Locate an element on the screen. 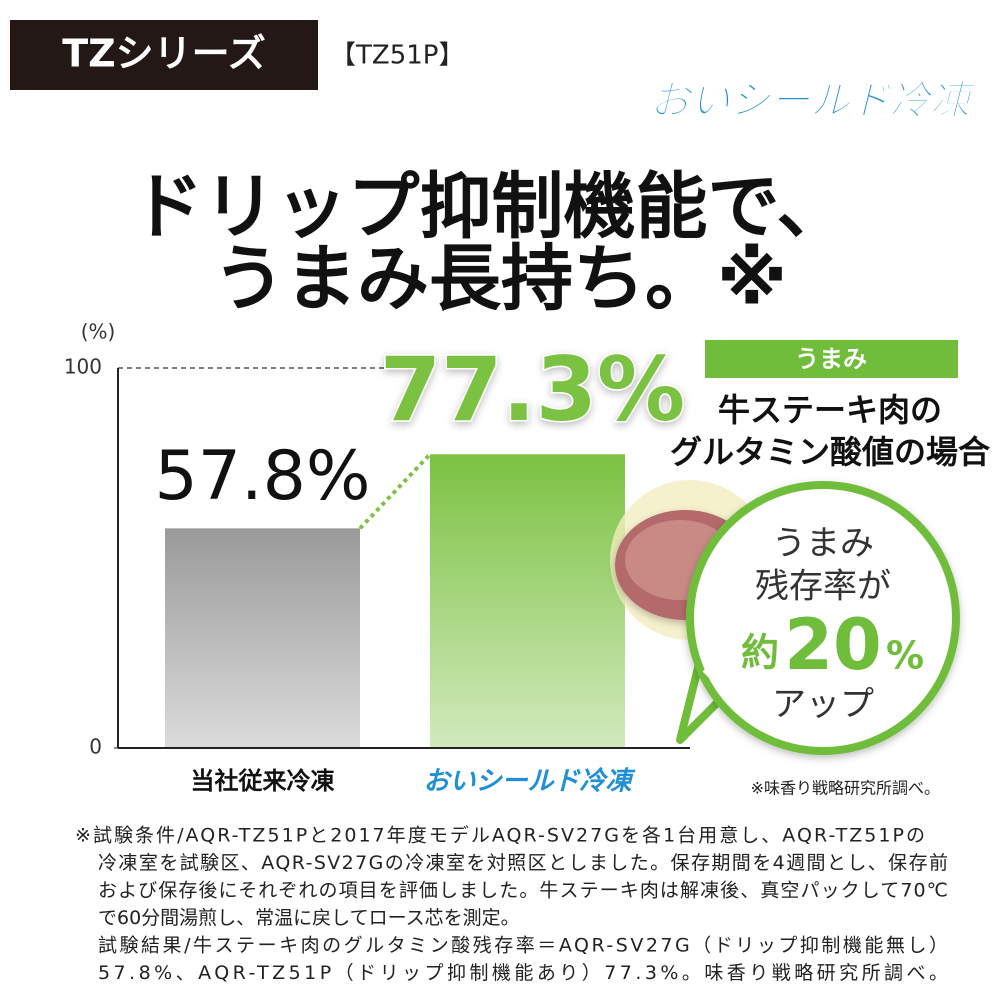 This screenshot has width=1000, height=1000. x-tick-label: おいシールド冷凍 is located at coordinates (529, 782).